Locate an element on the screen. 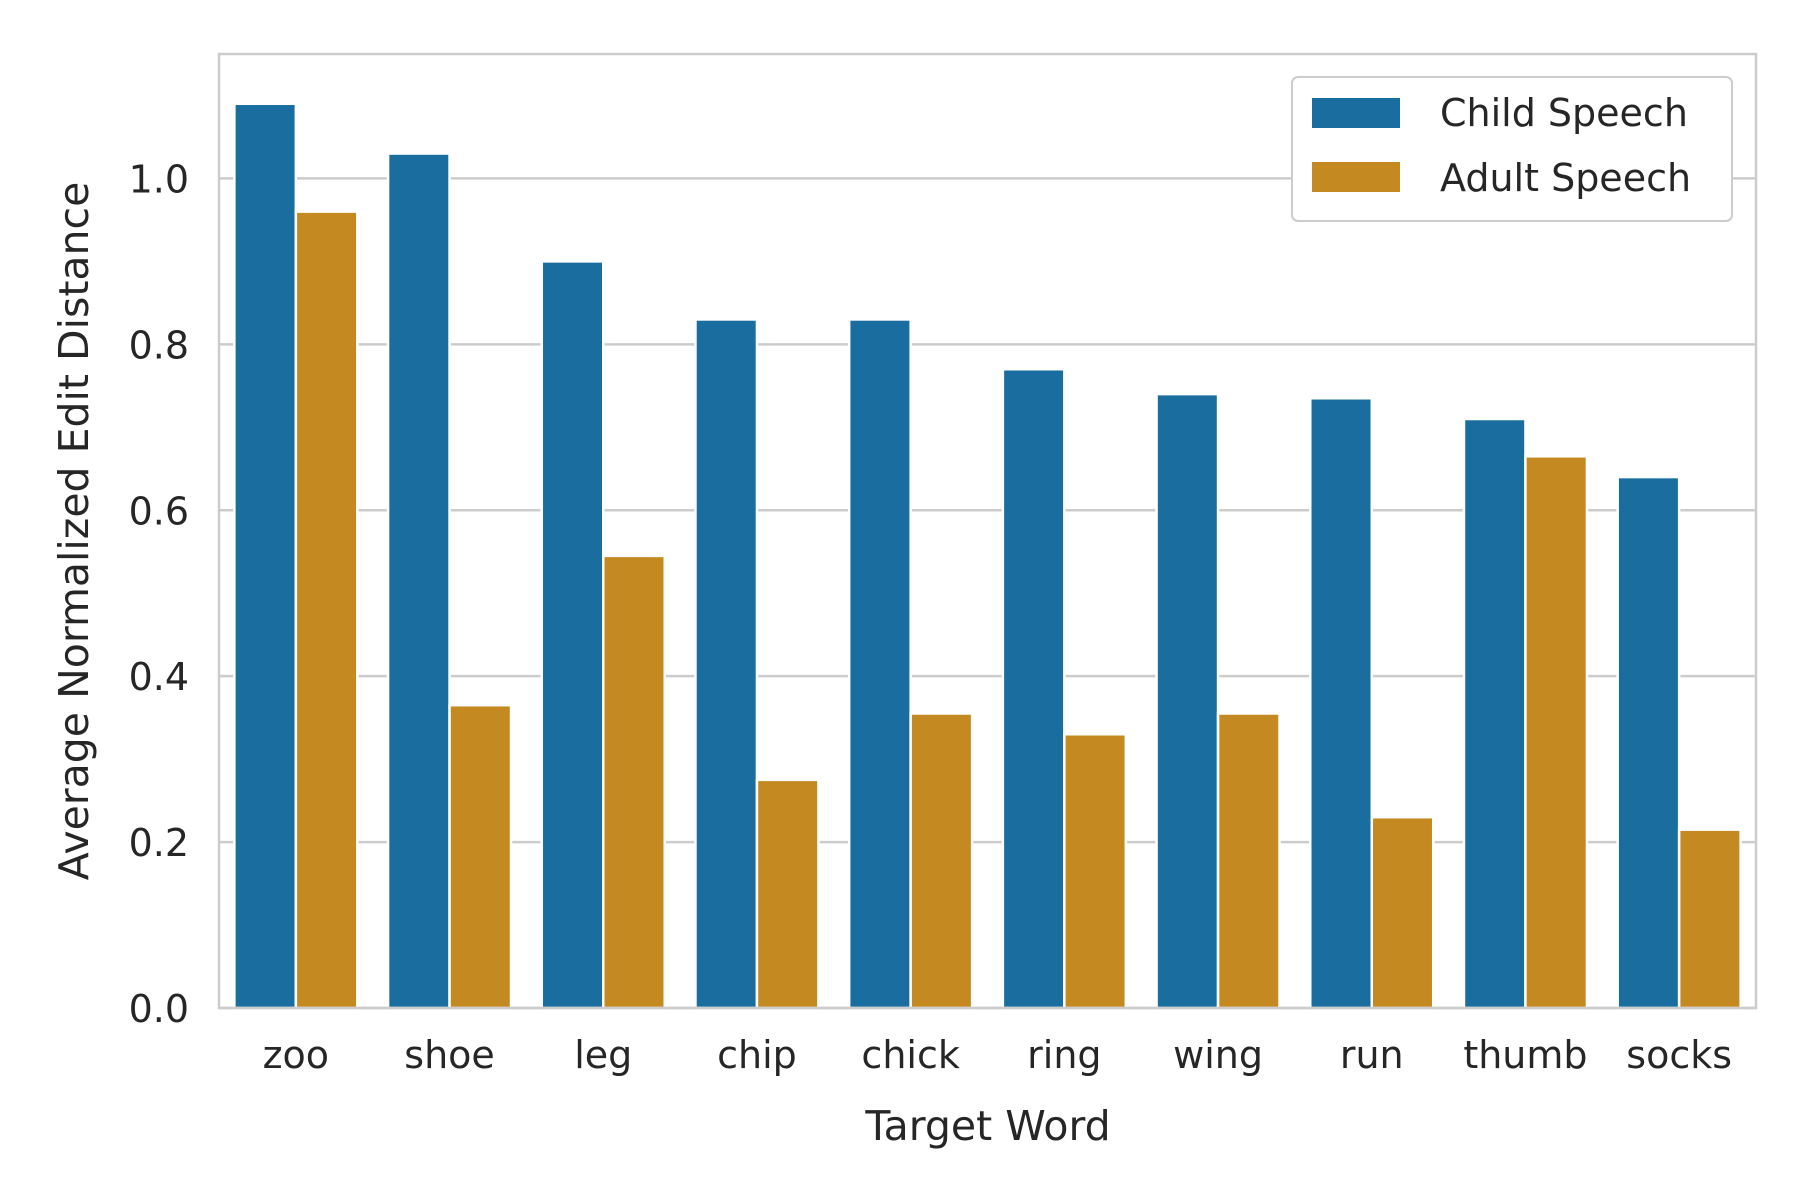 This screenshot has width=1800, height=1200. legend-label-adult: Adult Speech is located at coordinates (1565, 178).